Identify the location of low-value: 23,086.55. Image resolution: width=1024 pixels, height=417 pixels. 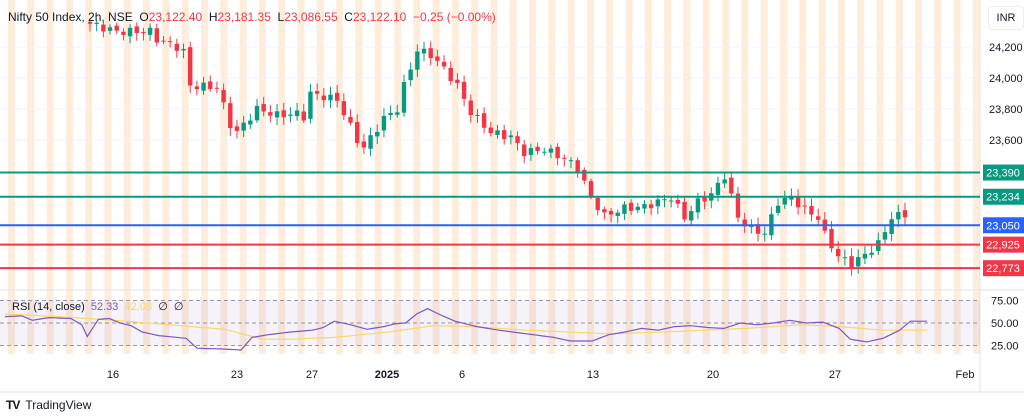
(311, 17).